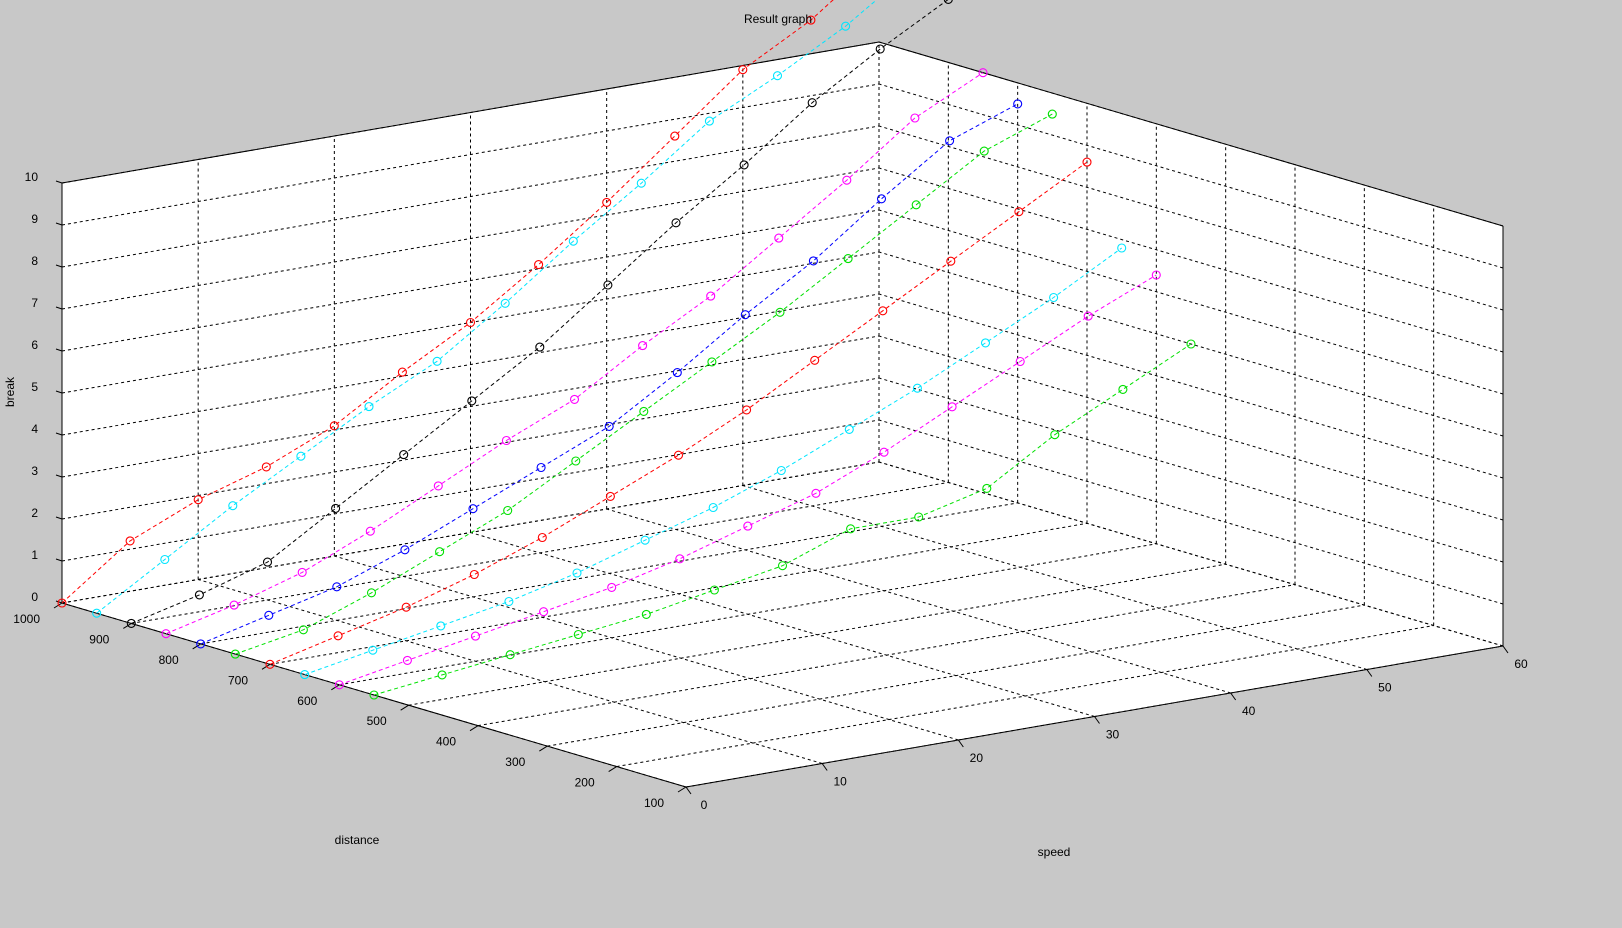 This screenshot has height=928, width=1622. Describe the element at coordinates (840, 782) in the screenshot. I see `speed-tick-label: 10` at that location.